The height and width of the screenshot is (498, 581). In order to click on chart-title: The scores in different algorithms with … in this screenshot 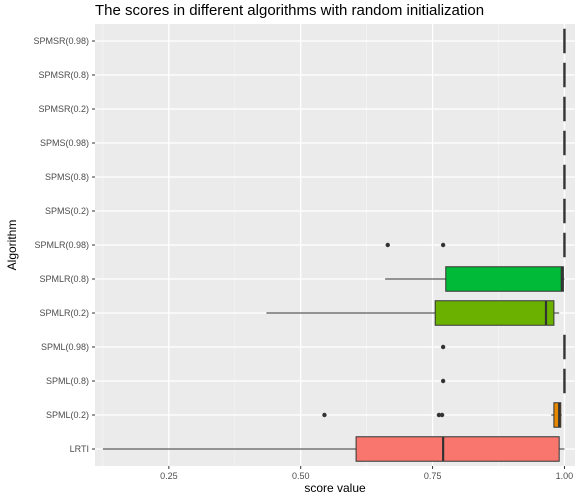, I will do `click(289, 10)`.